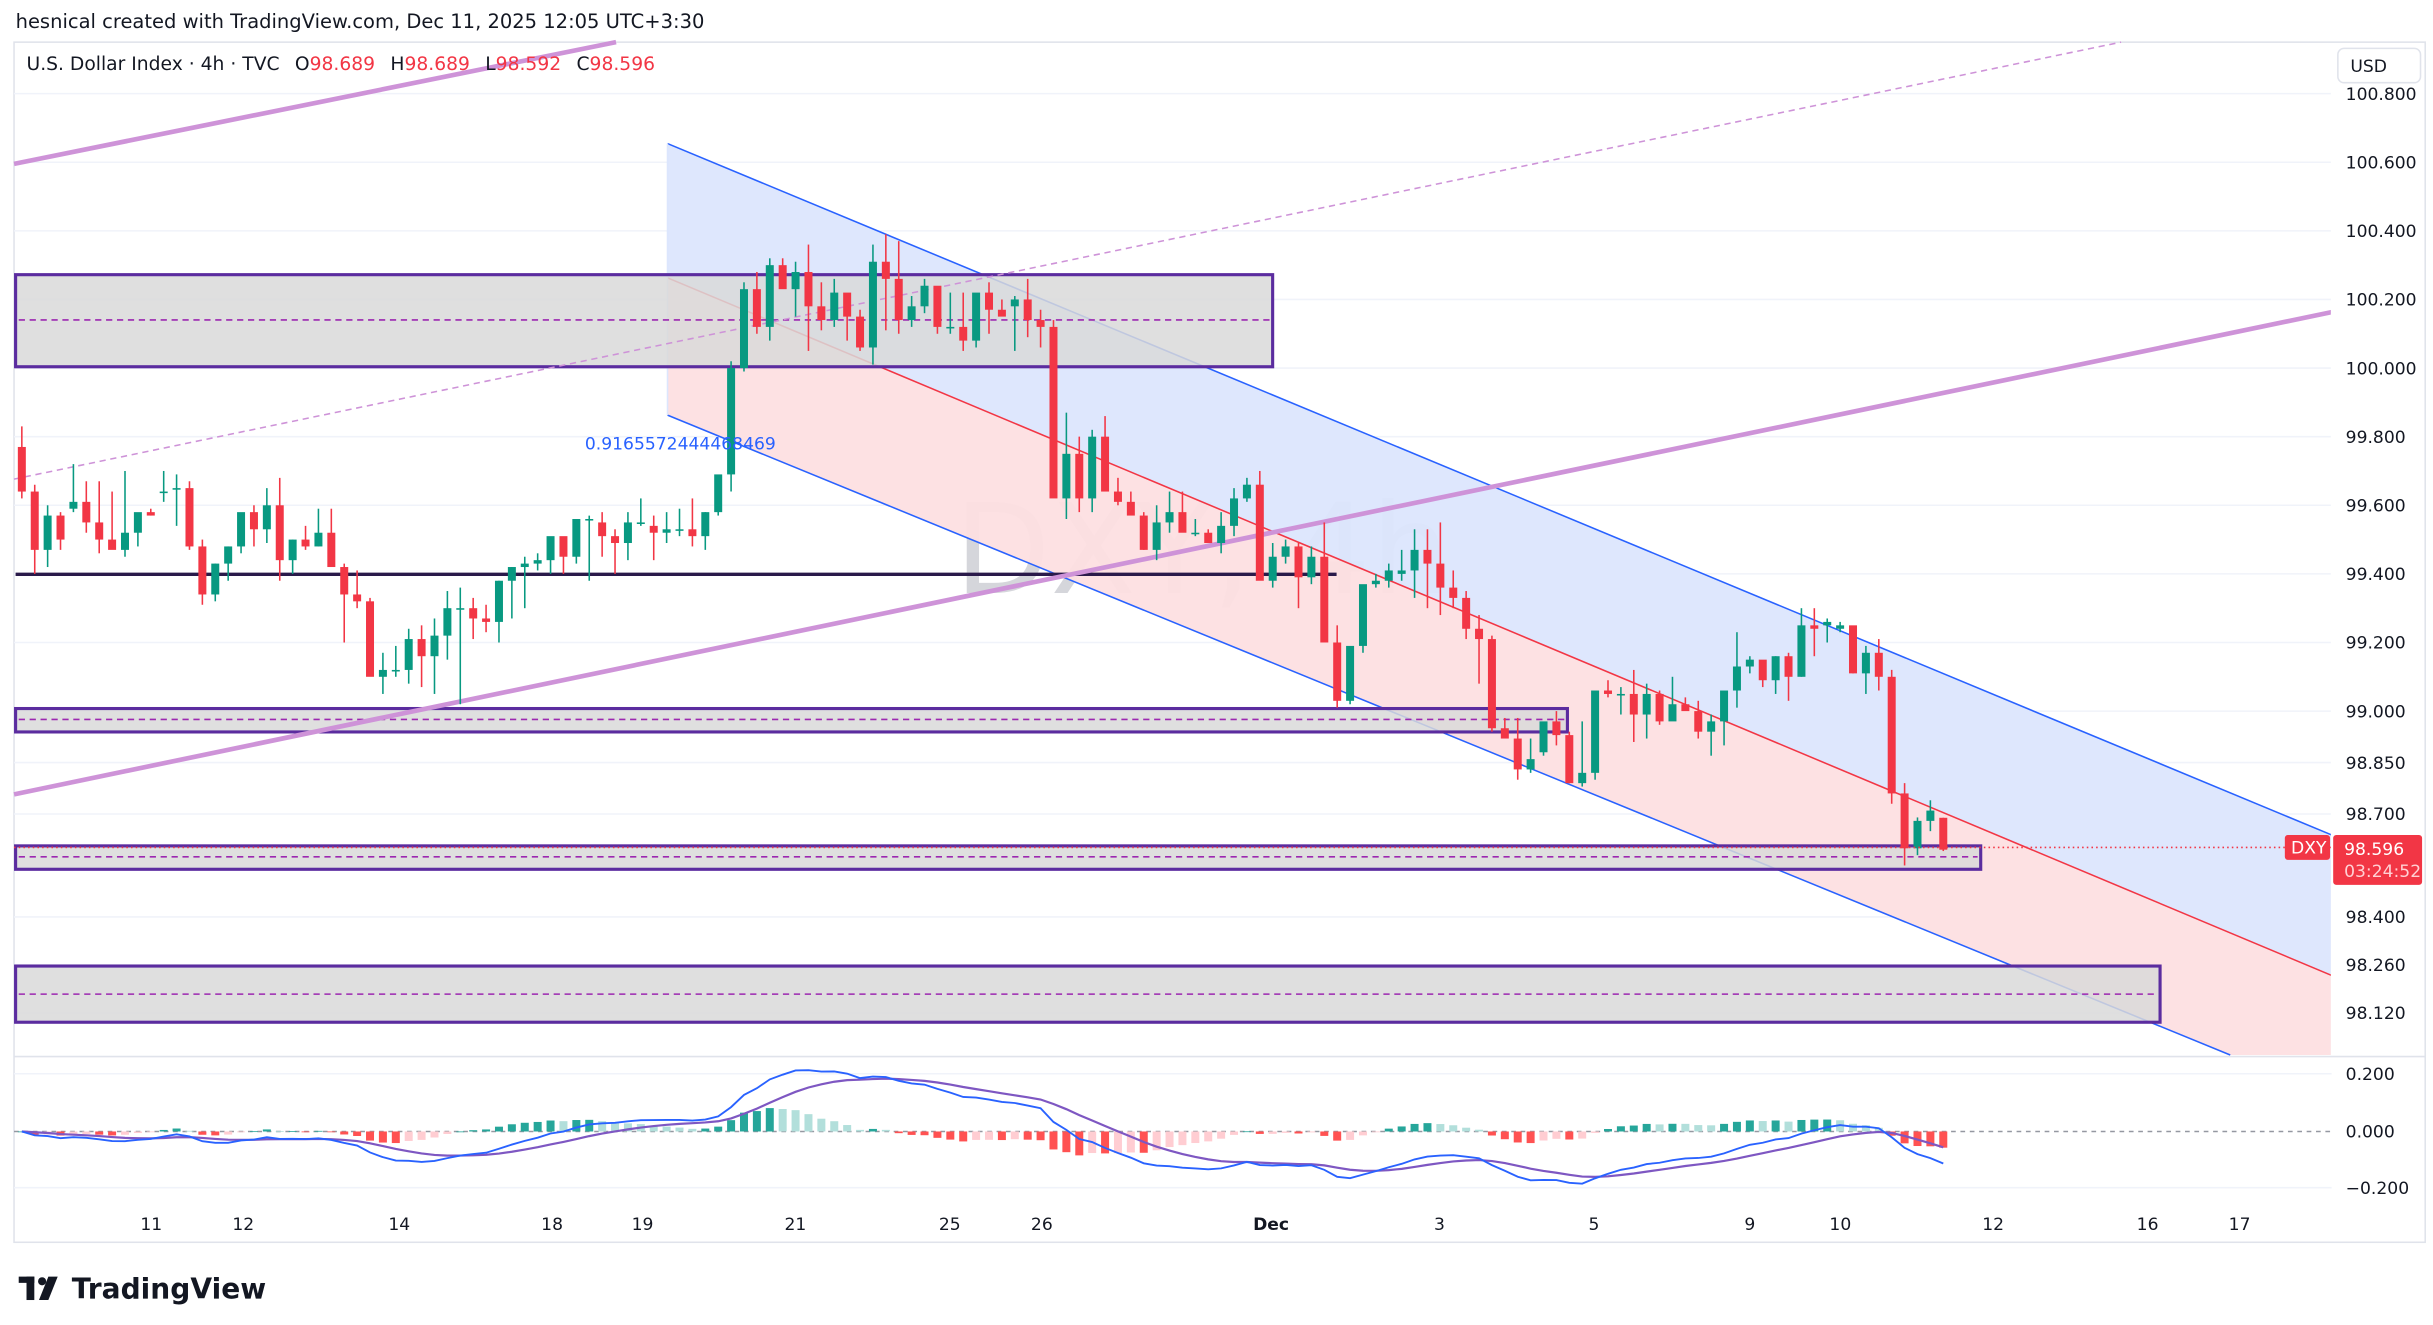  I want to click on price-tick-label: 100.000, so click(2381, 369).